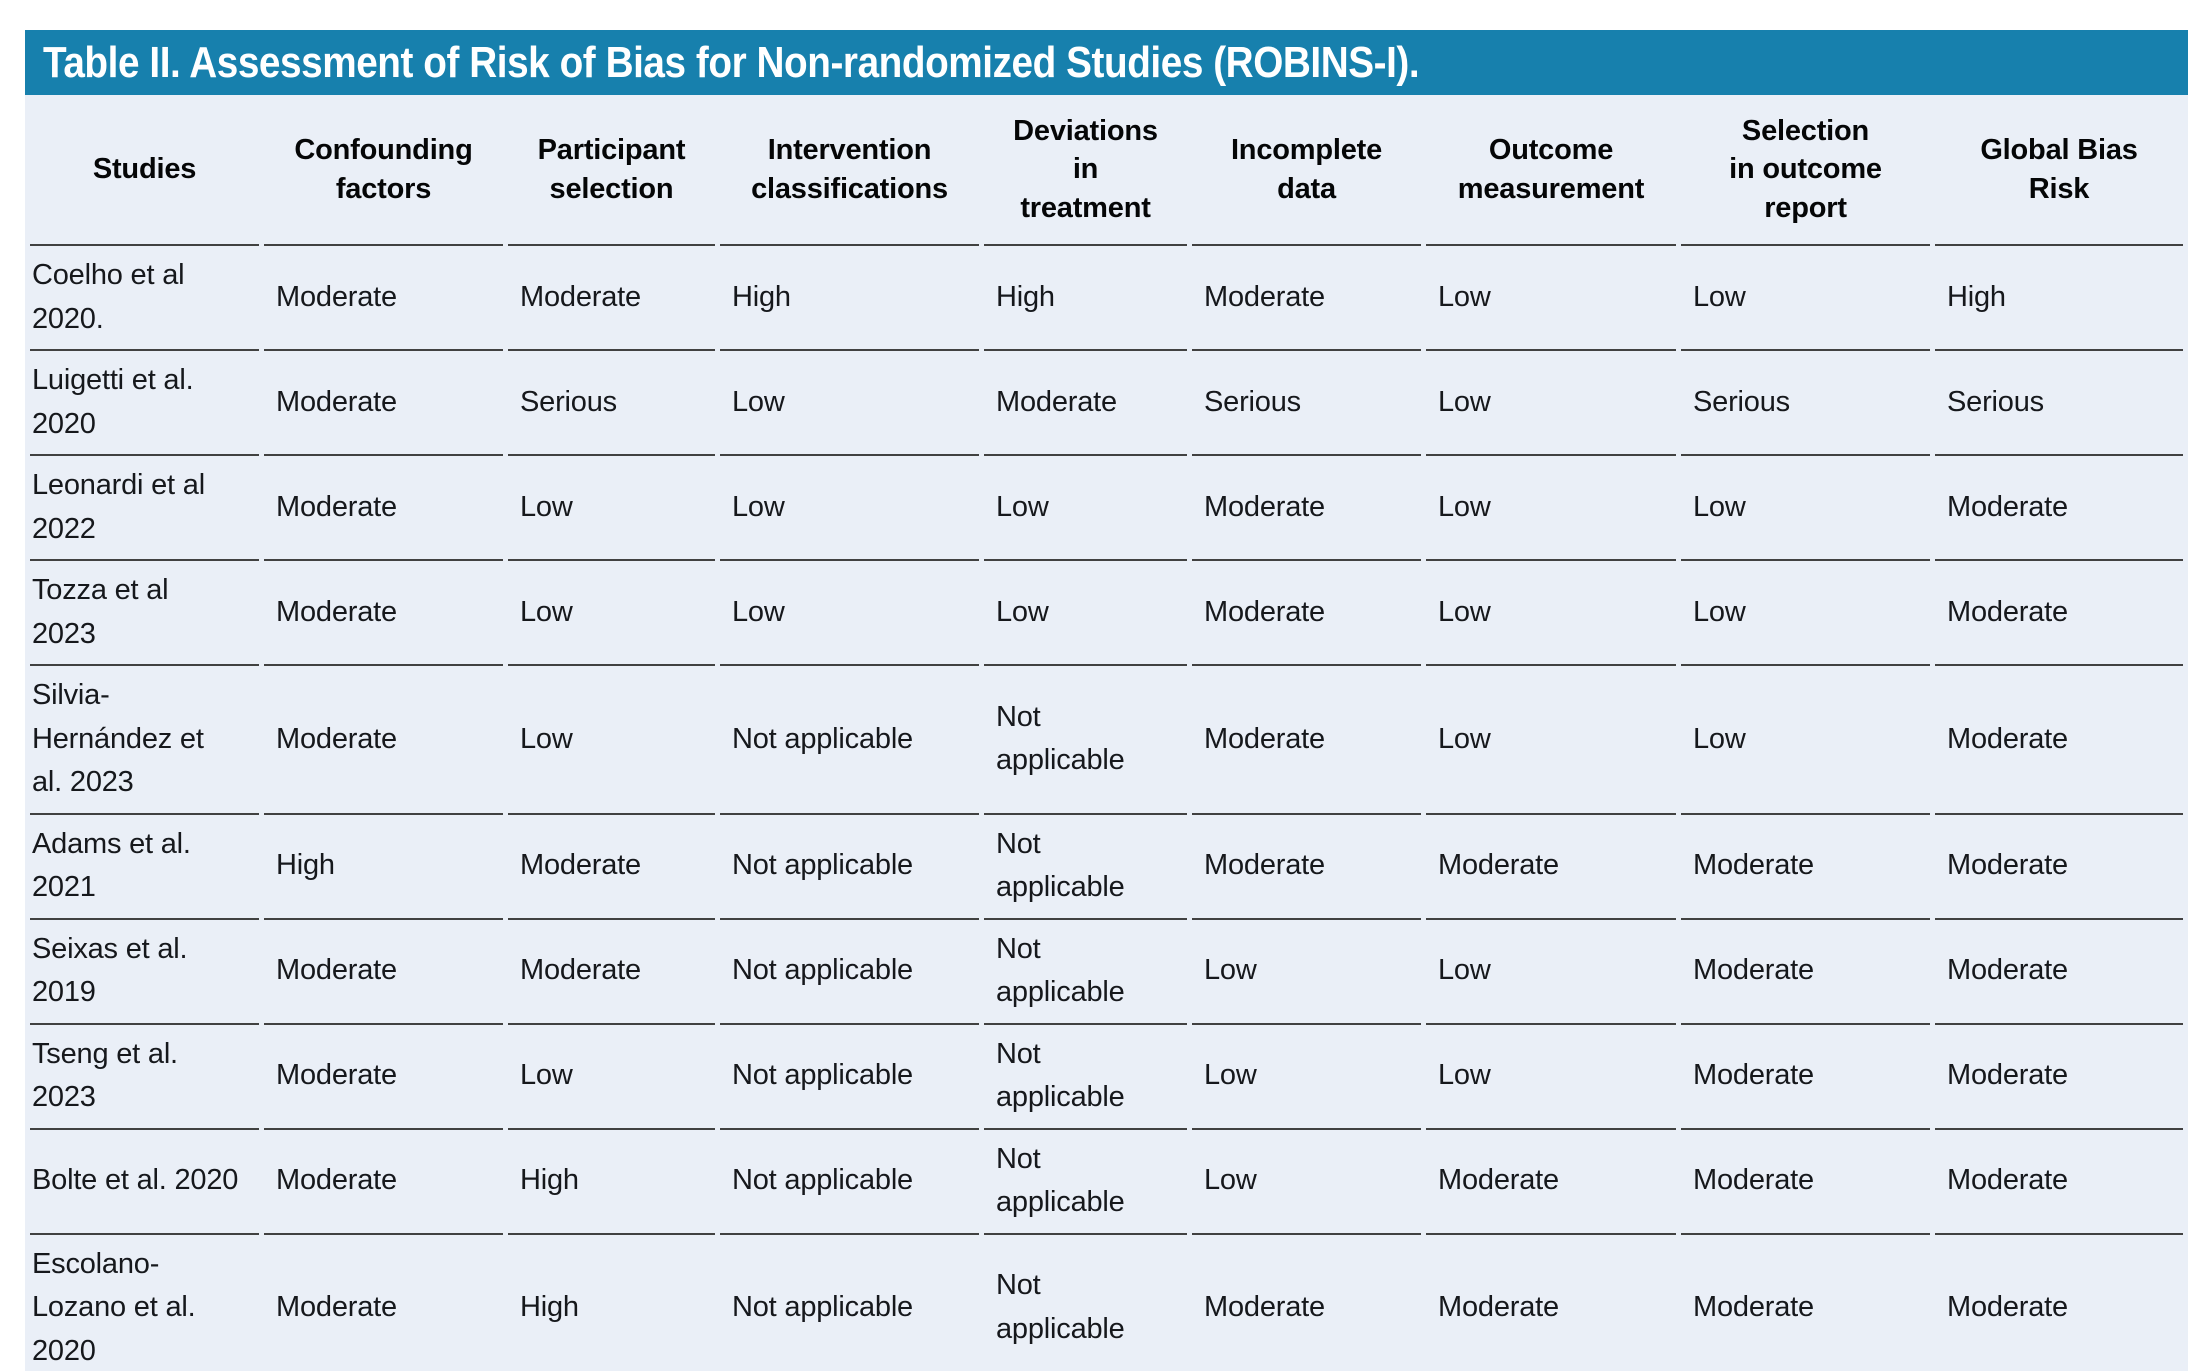 This screenshot has height=1371, width=2201. What do you see at coordinates (611, 170) in the screenshot?
I see `column-header-participant-selection: Participant selection` at bounding box center [611, 170].